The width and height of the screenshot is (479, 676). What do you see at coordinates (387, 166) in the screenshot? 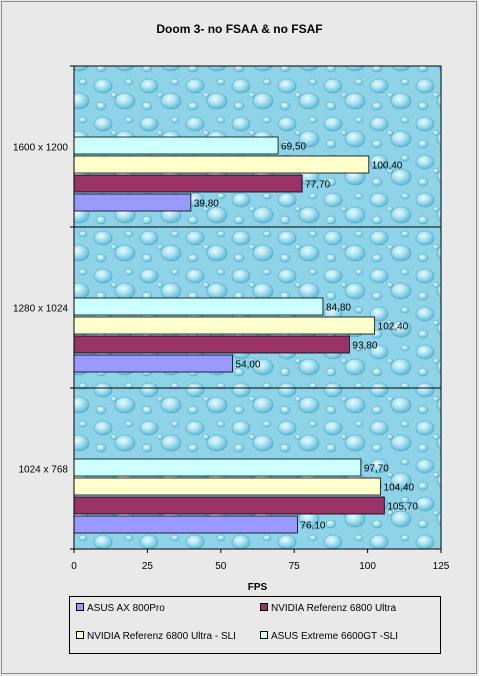
I see `data-label-nvidia-referenz-6800-ultra-sli-1600-x-1200: 100,40` at bounding box center [387, 166].